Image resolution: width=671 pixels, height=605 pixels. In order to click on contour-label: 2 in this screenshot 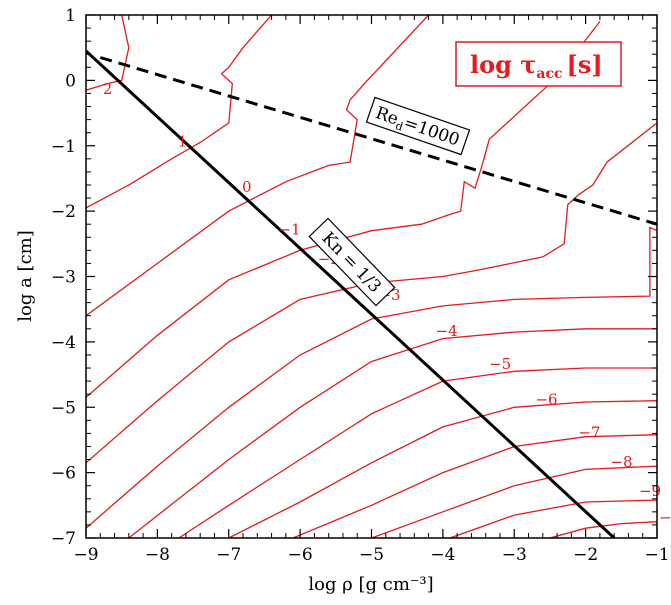, I will do `click(108, 89)`.